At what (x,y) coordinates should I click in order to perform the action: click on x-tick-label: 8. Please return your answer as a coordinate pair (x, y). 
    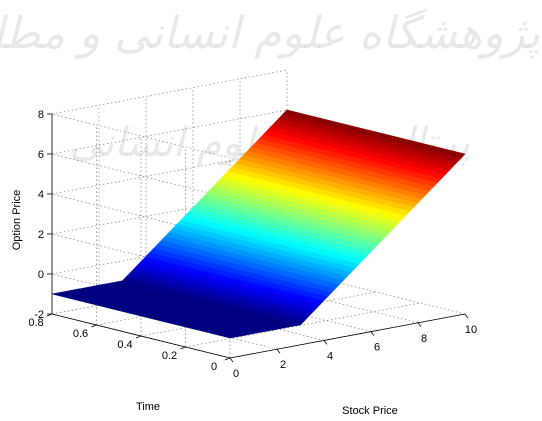
    Looking at the image, I should click on (424, 339).